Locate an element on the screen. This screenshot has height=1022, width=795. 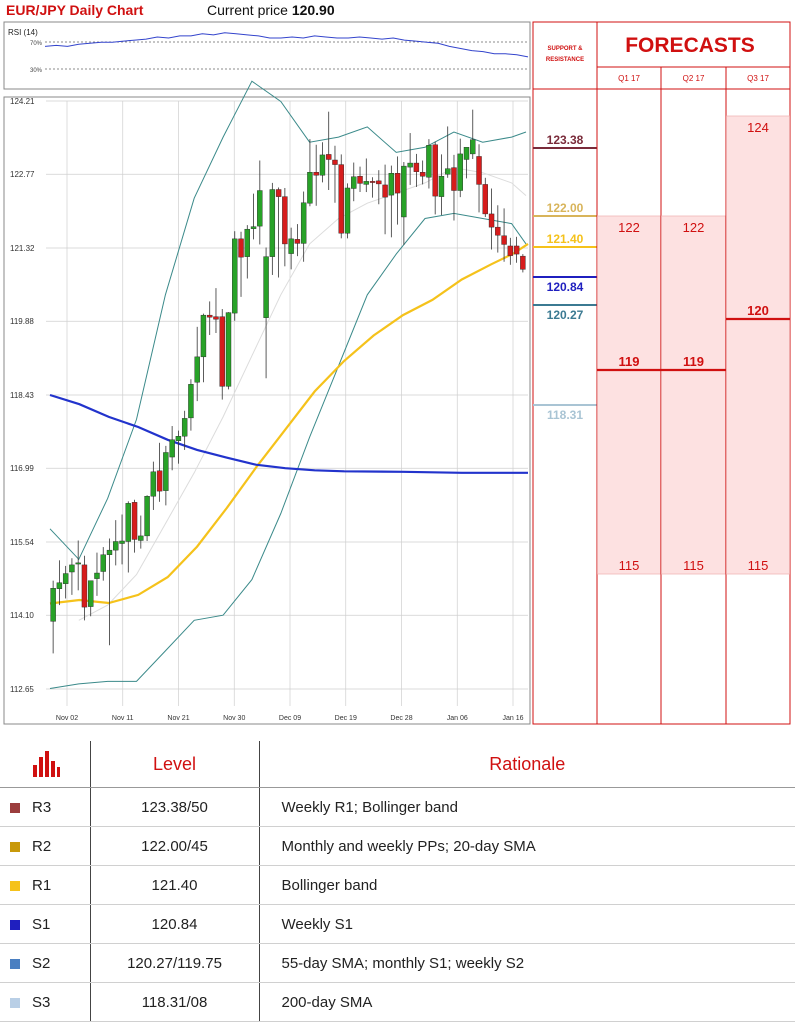
rsi-panel is located at coordinates (267, 55).